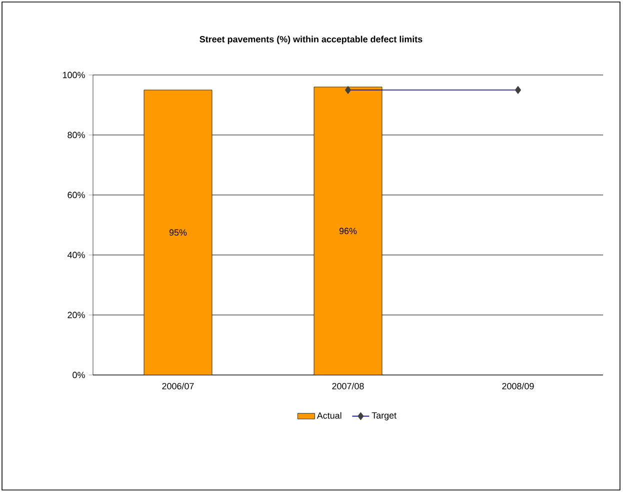 The height and width of the screenshot is (492, 623). Describe the element at coordinates (78, 375) in the screenshot. I see `y-tick-label: 0%` at that location.